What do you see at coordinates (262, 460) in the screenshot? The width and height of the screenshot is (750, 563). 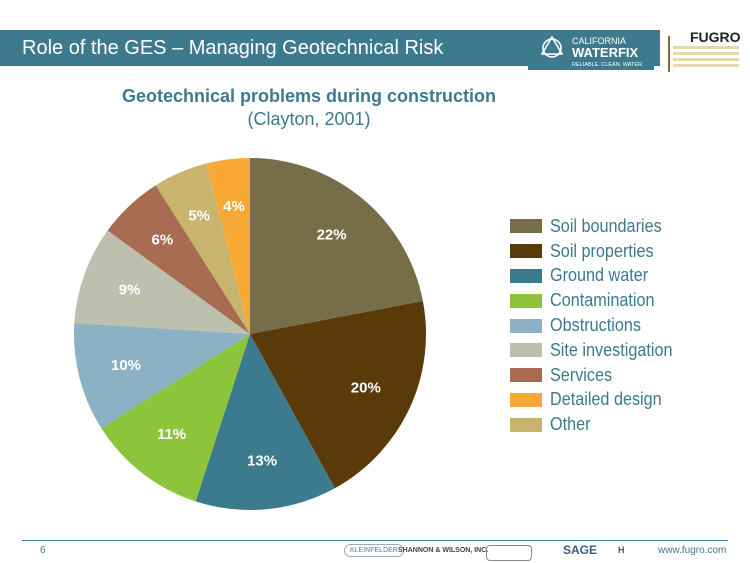 I see `pie-data-label-ground-water: 13%` at bounding box center [262, 460].